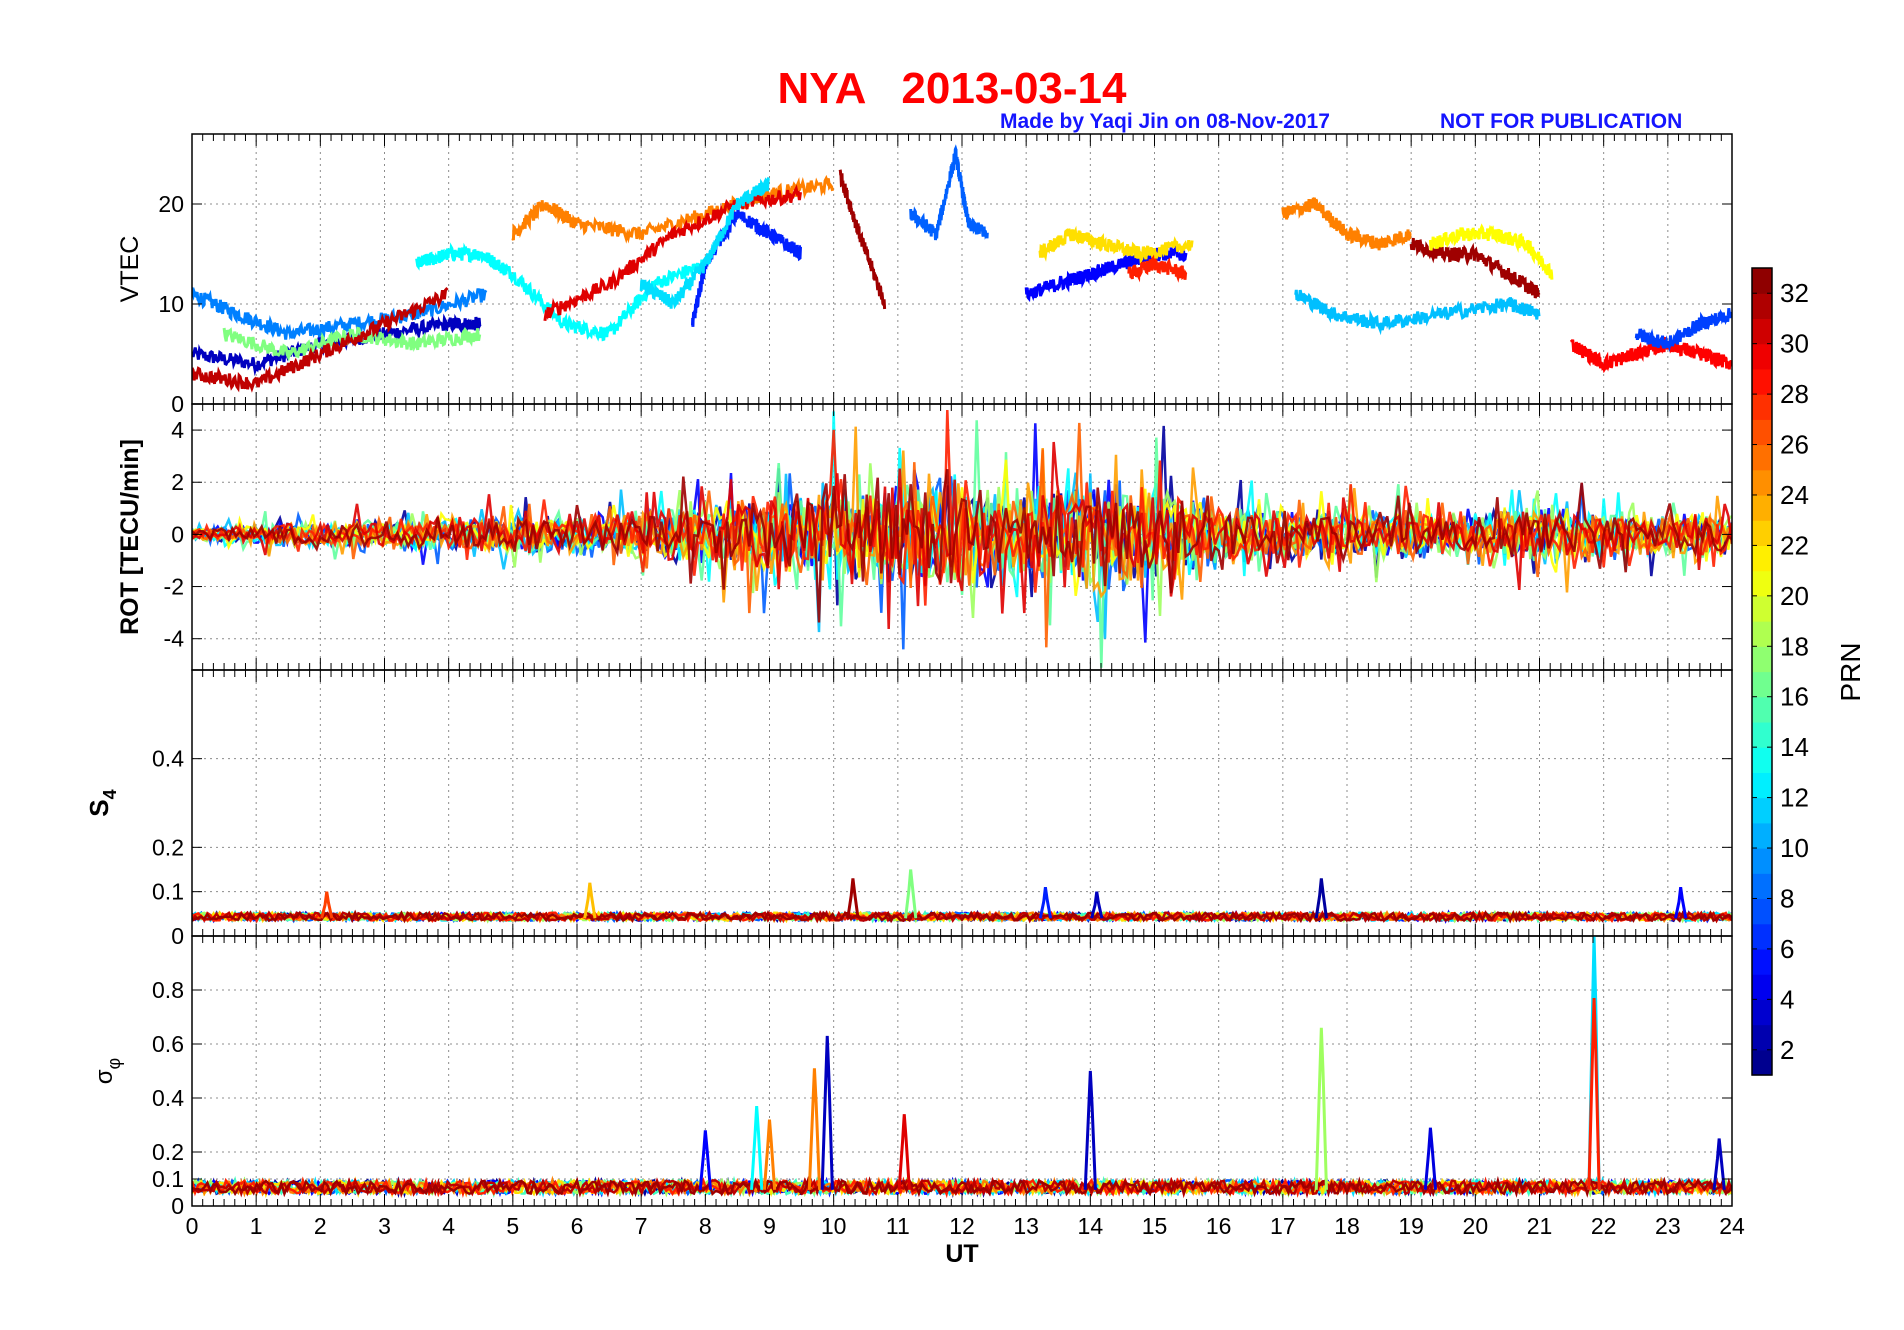  What do you see at coordinates (898, 1226) in the screenshot?
I see `x-tick-label: 11` at bounding box center [898, 1226].